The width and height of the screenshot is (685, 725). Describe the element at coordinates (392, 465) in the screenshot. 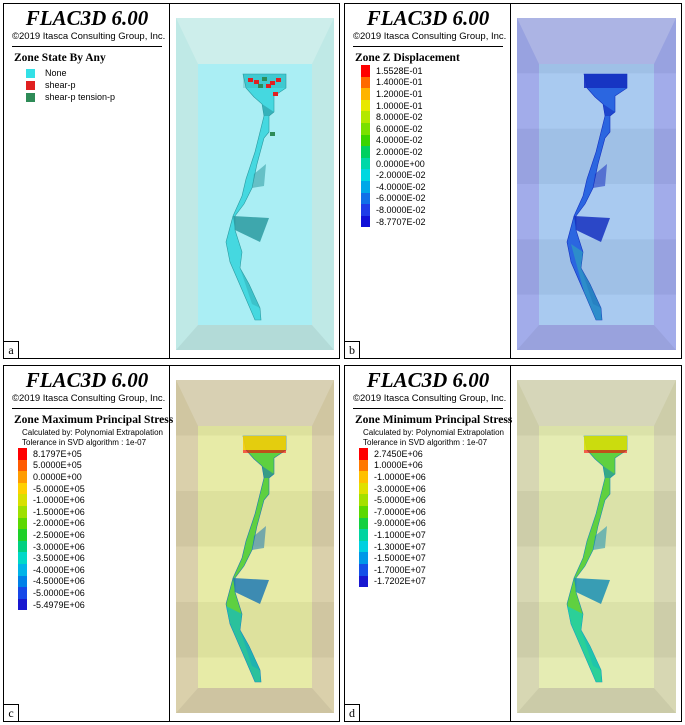

I see `legend-item: 1.0000E+06` at that location.